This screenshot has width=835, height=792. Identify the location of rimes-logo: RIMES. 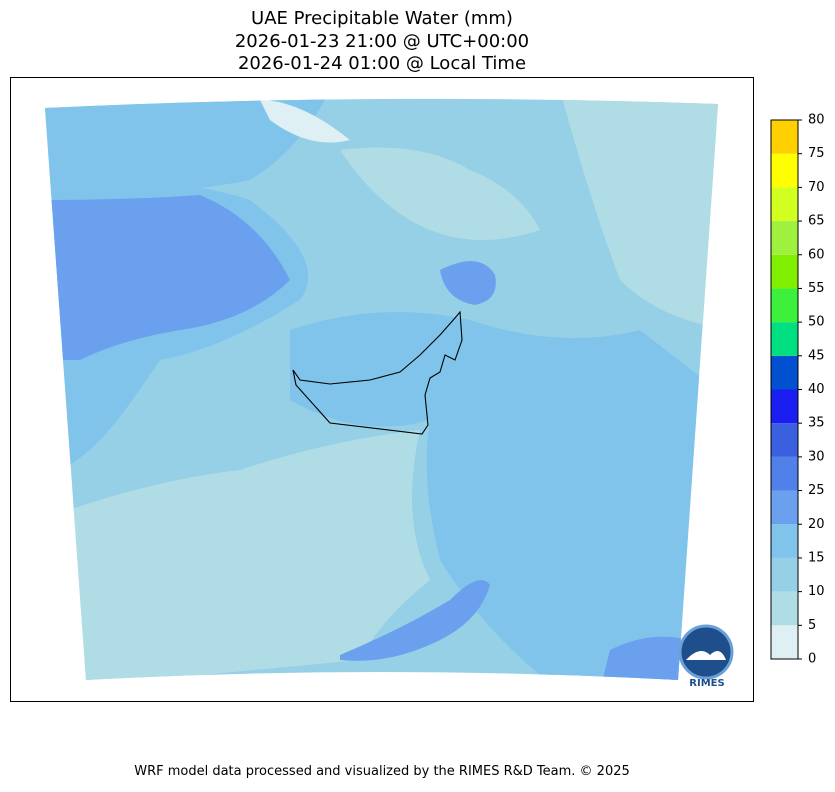
(706, 656).